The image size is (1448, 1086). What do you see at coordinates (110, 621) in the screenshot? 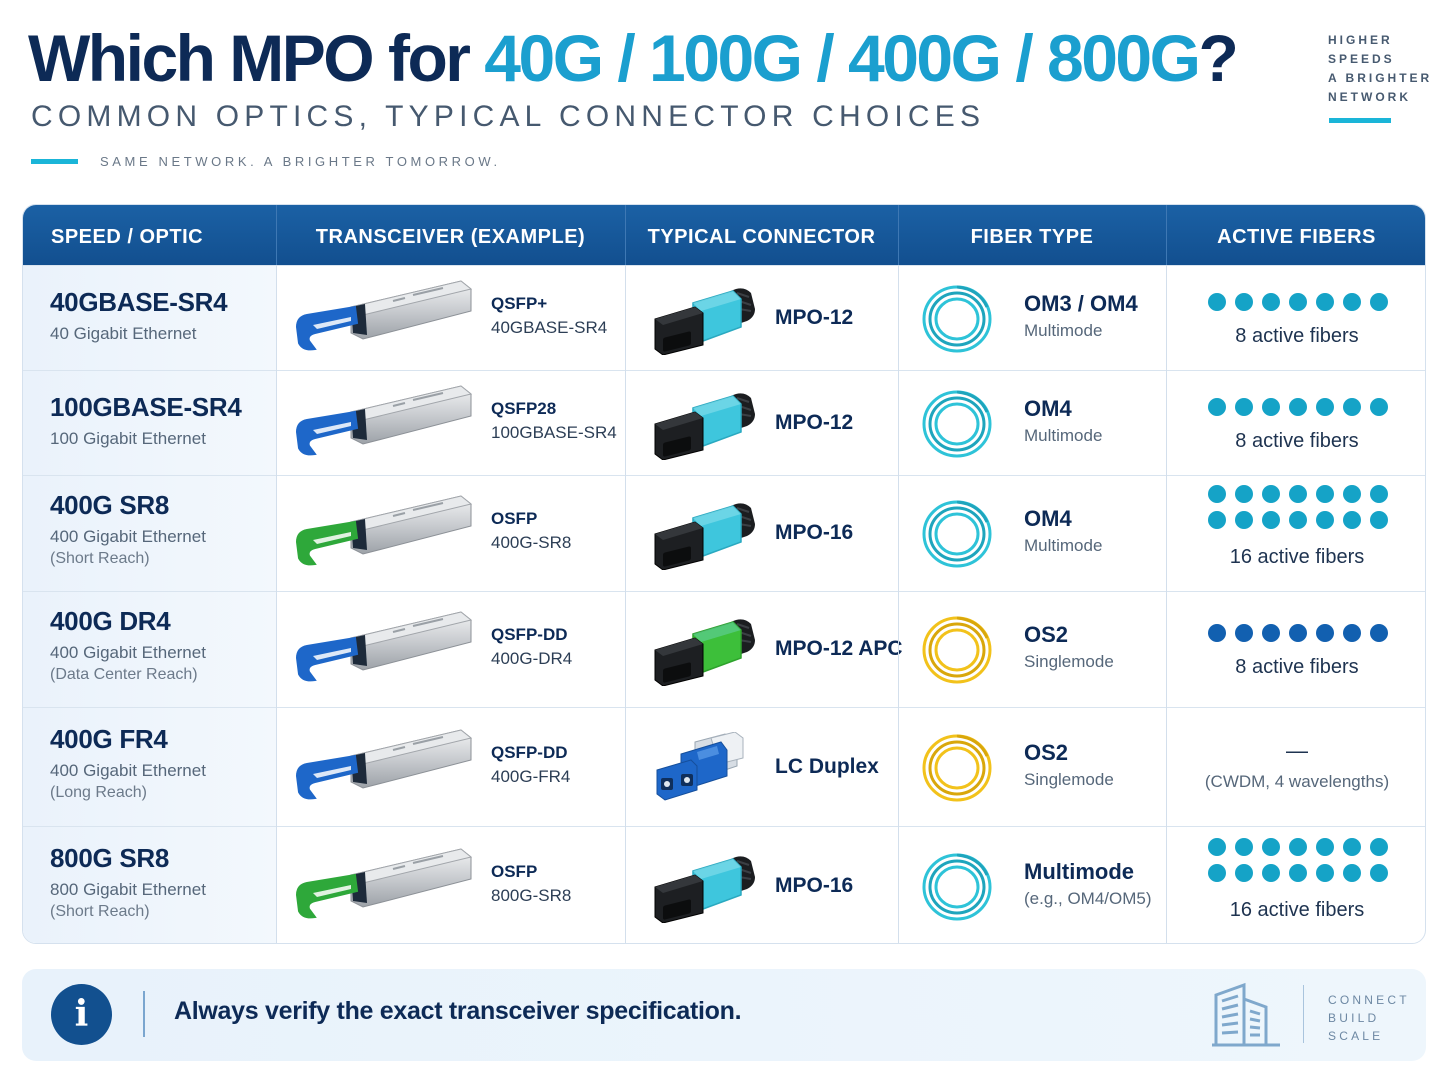
I see `speed-label: 400G DR4` at bounding box center [110, 621].